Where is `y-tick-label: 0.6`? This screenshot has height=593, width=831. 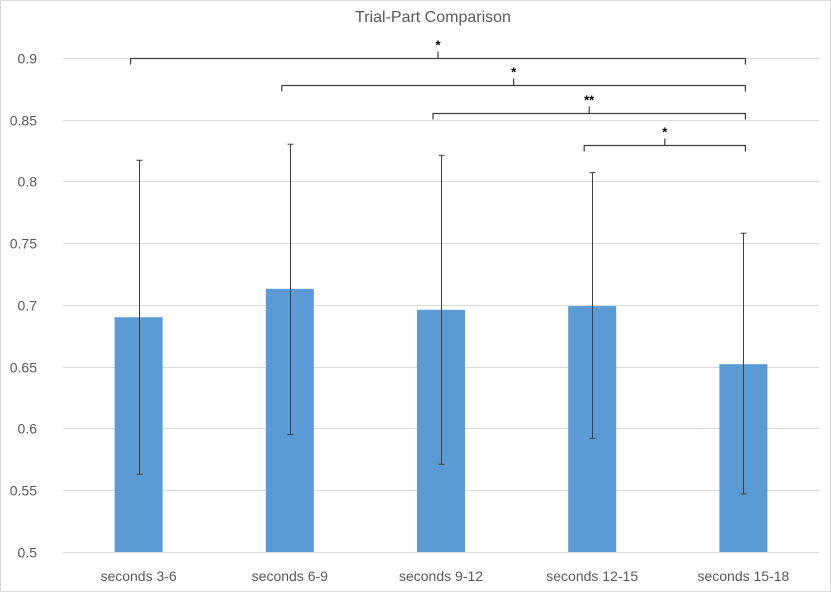
y-tick-label: 0.6 is located at coordinates (28, 429).